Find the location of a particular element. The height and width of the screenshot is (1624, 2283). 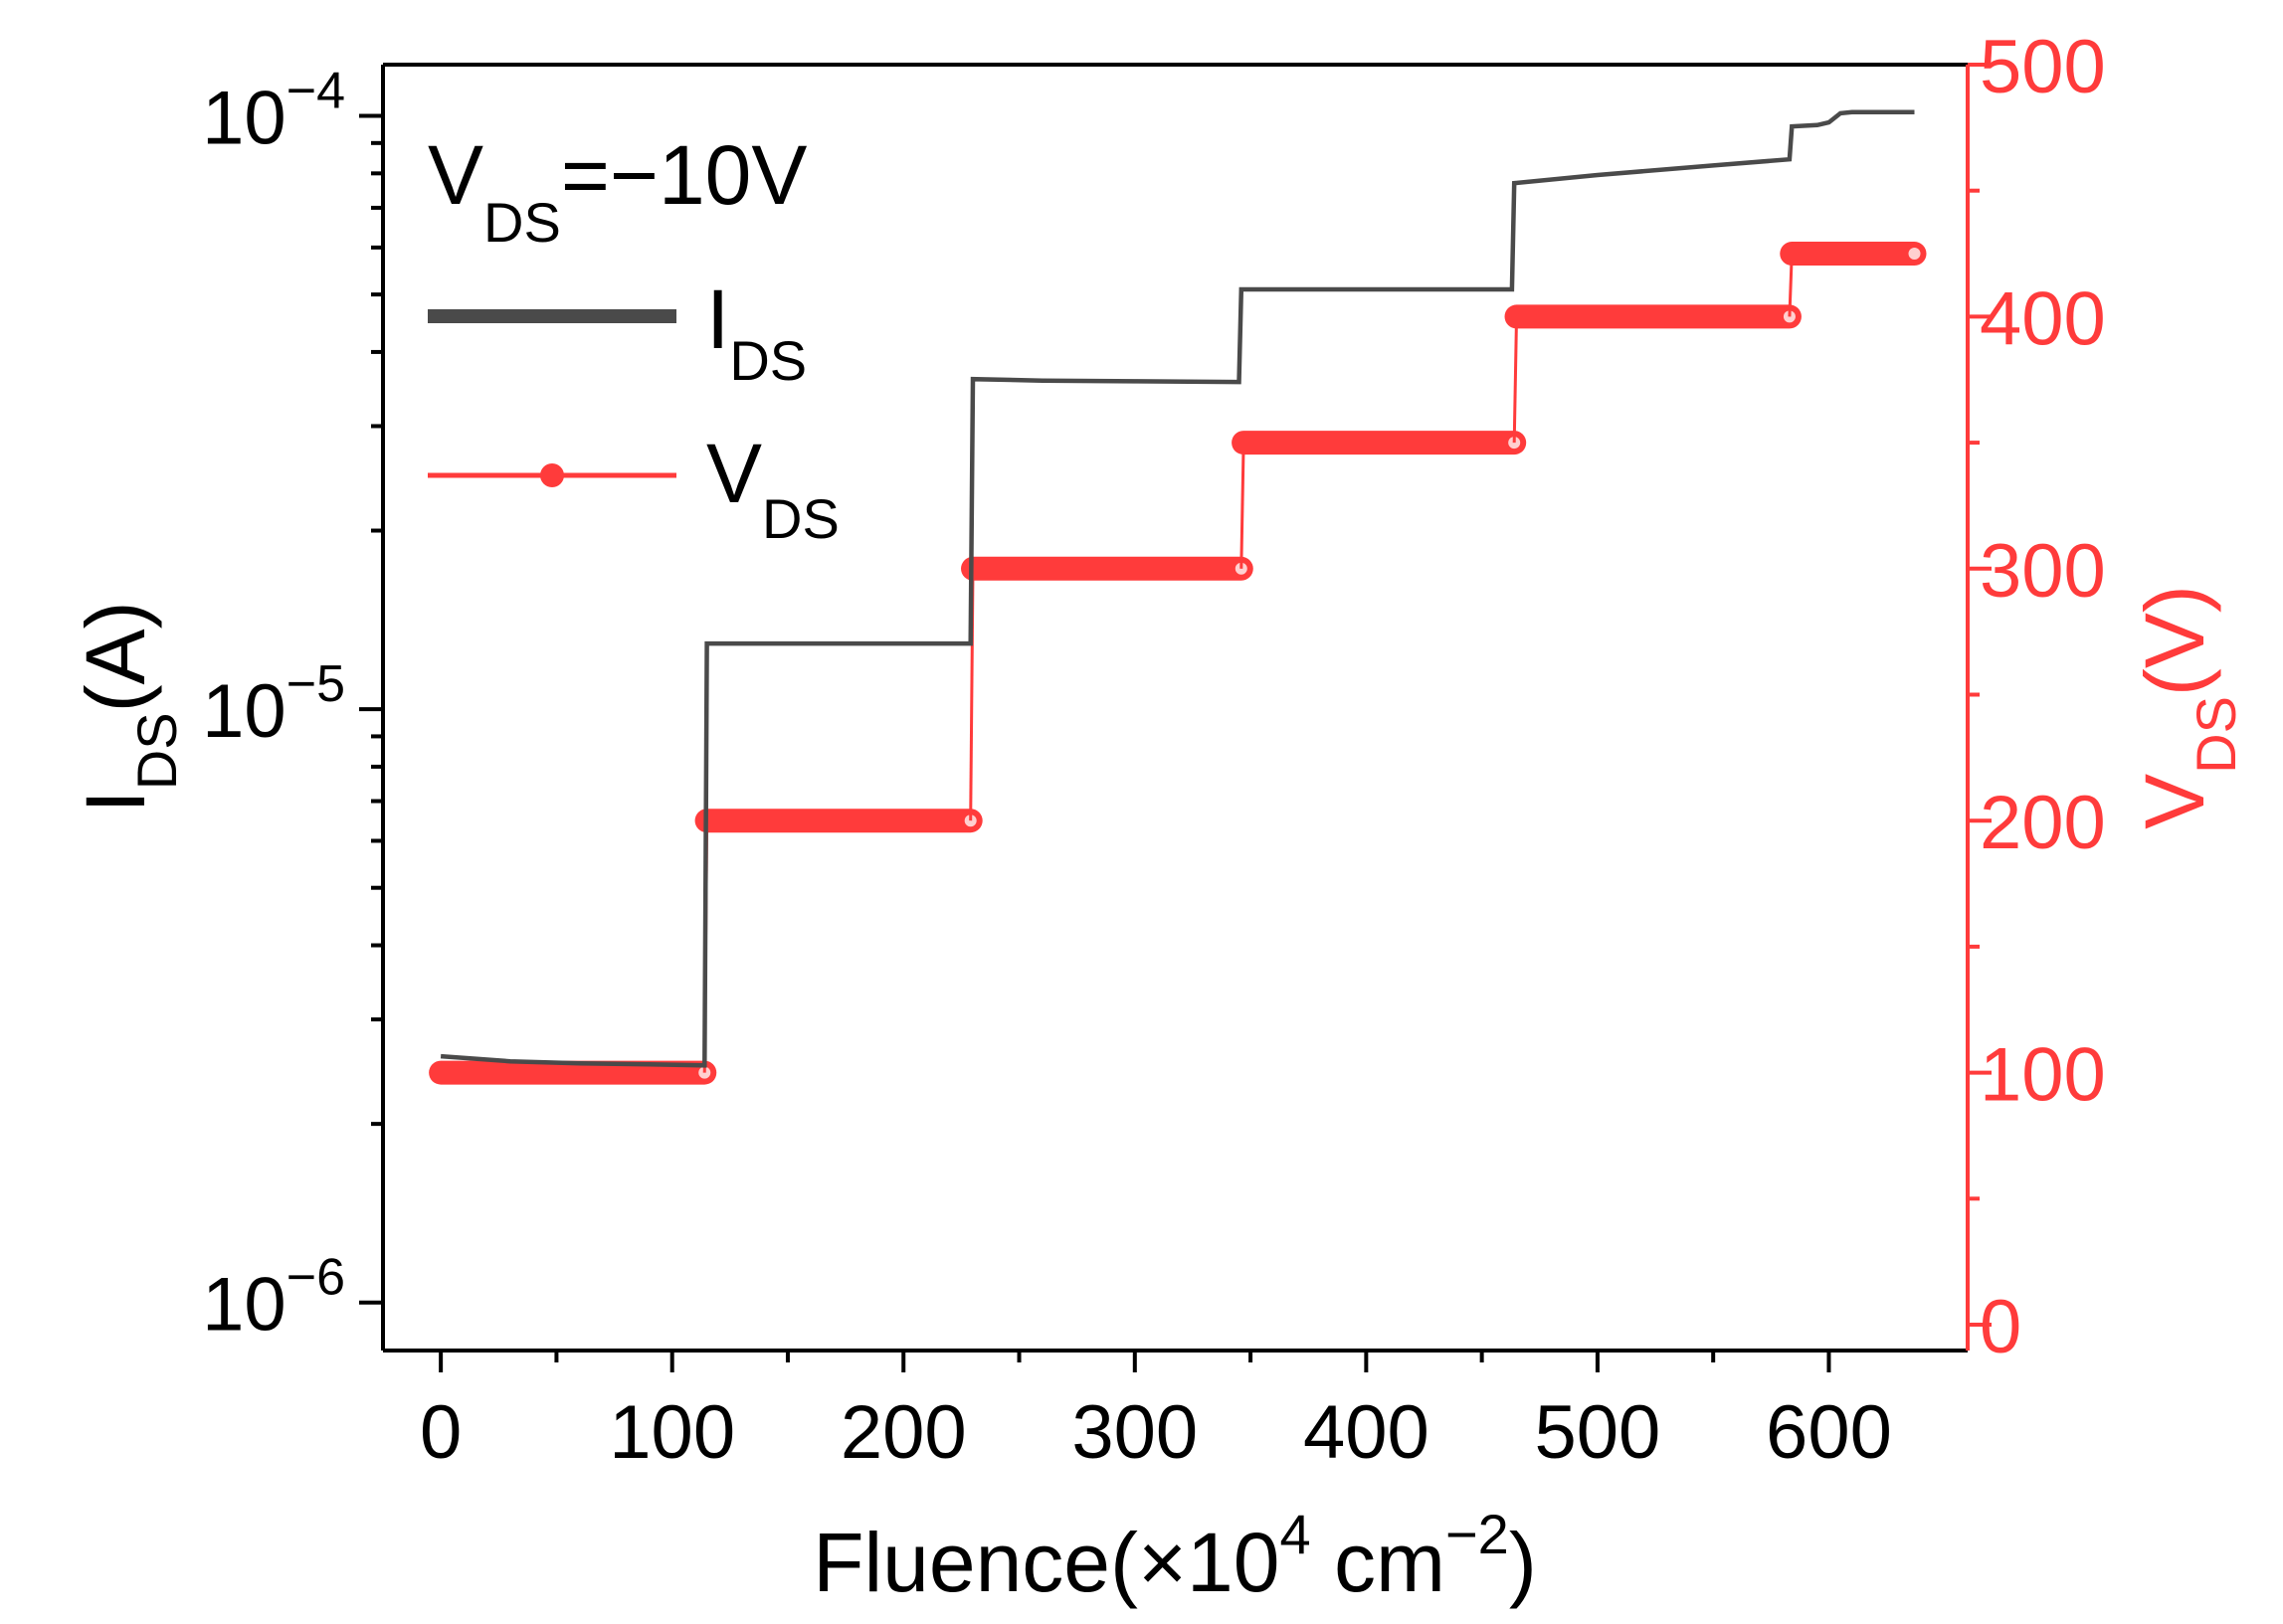

x-tick-label-600: 600 is located at coordinates (1829, 1432).